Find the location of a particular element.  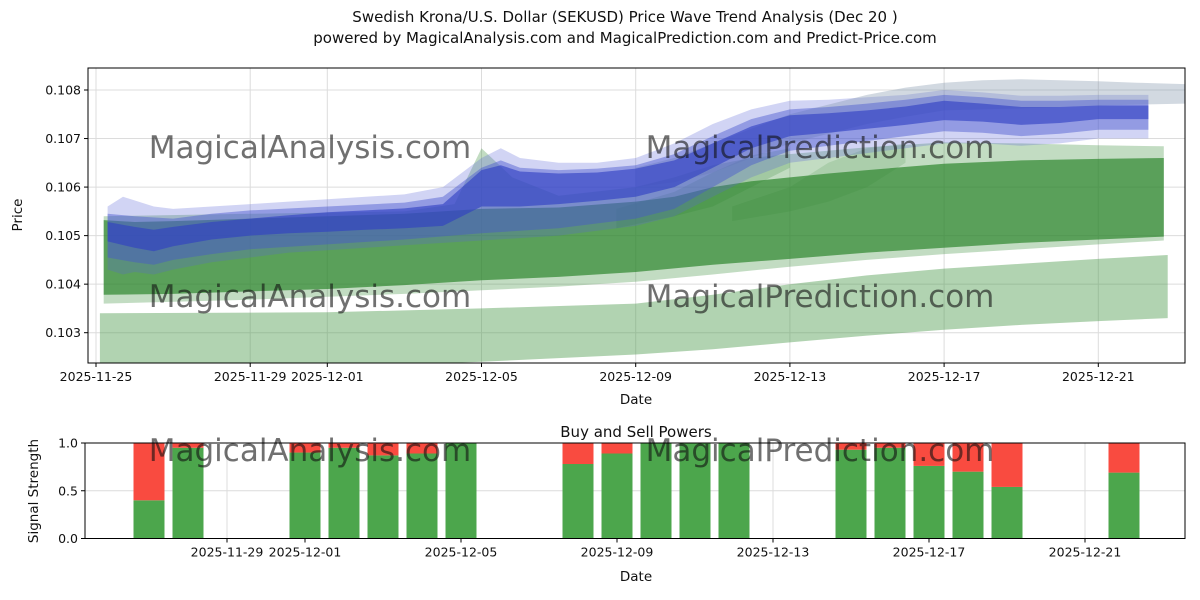

price-x-tick-label: 2025-12-01 is located at coordinates (327, 376).